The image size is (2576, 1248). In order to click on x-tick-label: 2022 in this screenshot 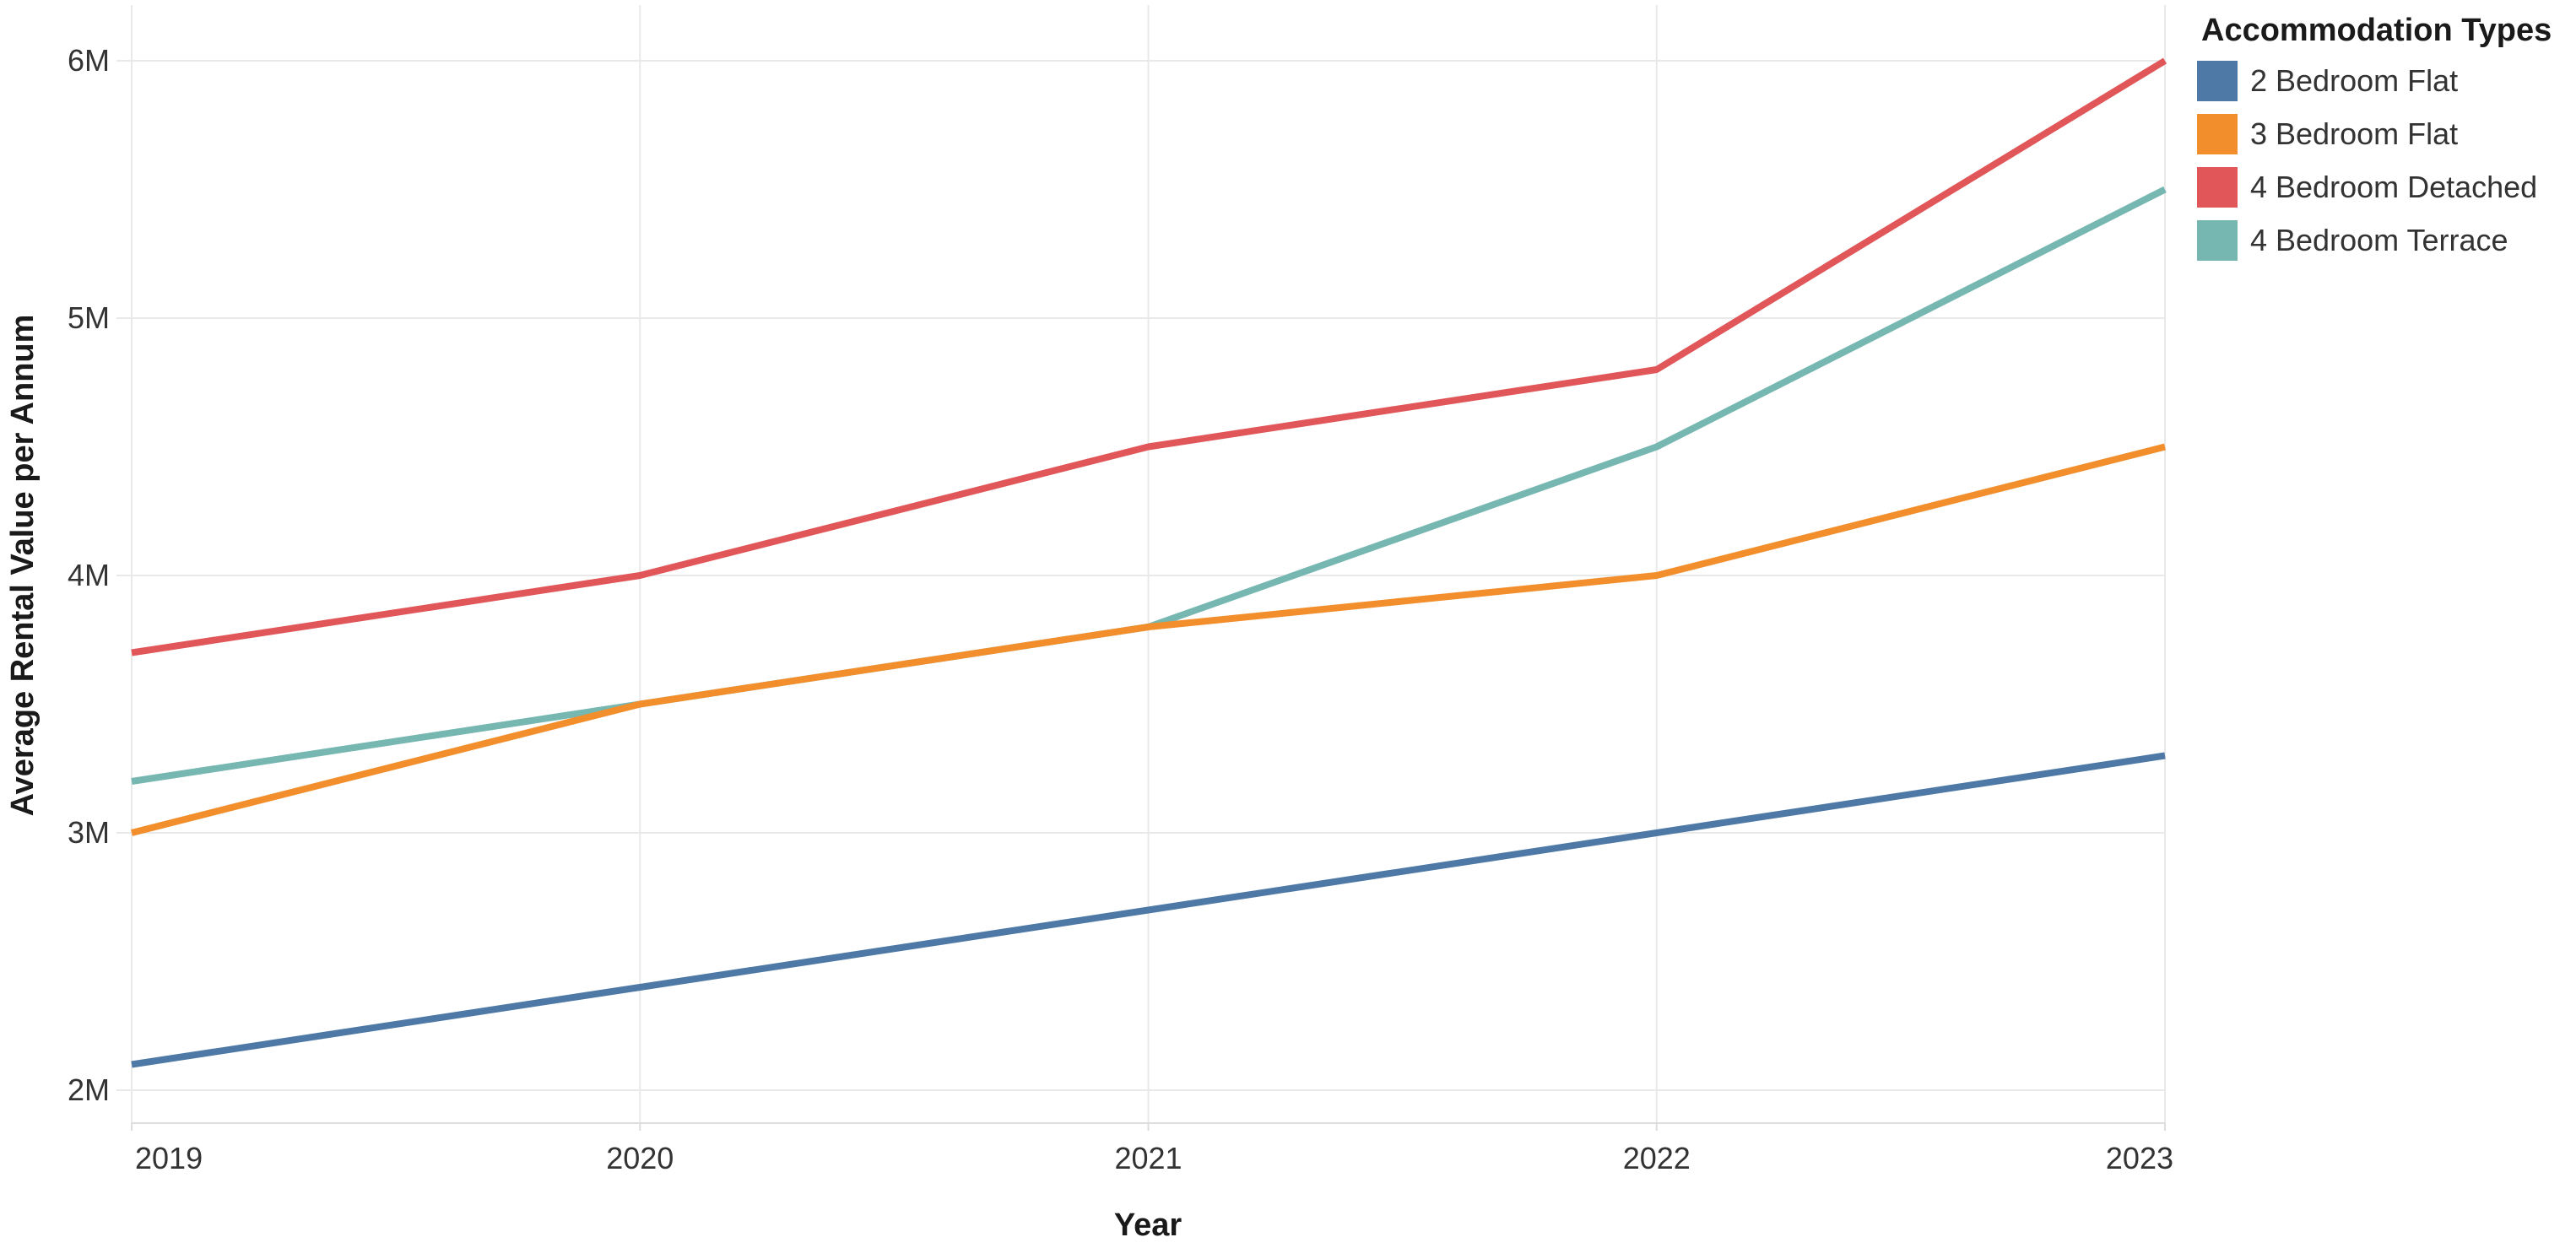, I will do `click(1656, 1158)`.